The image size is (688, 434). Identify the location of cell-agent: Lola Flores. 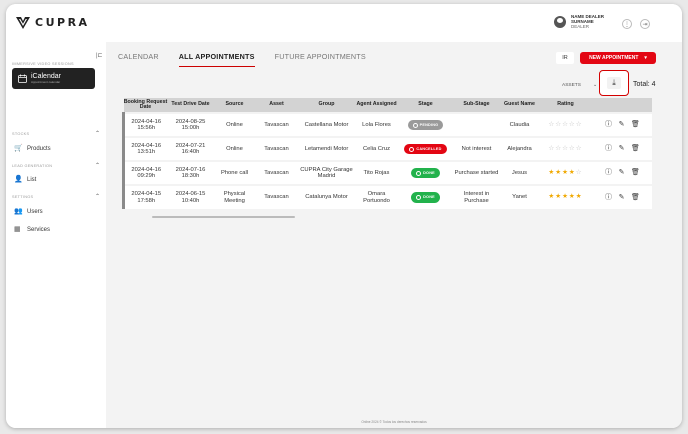
(376, 124).